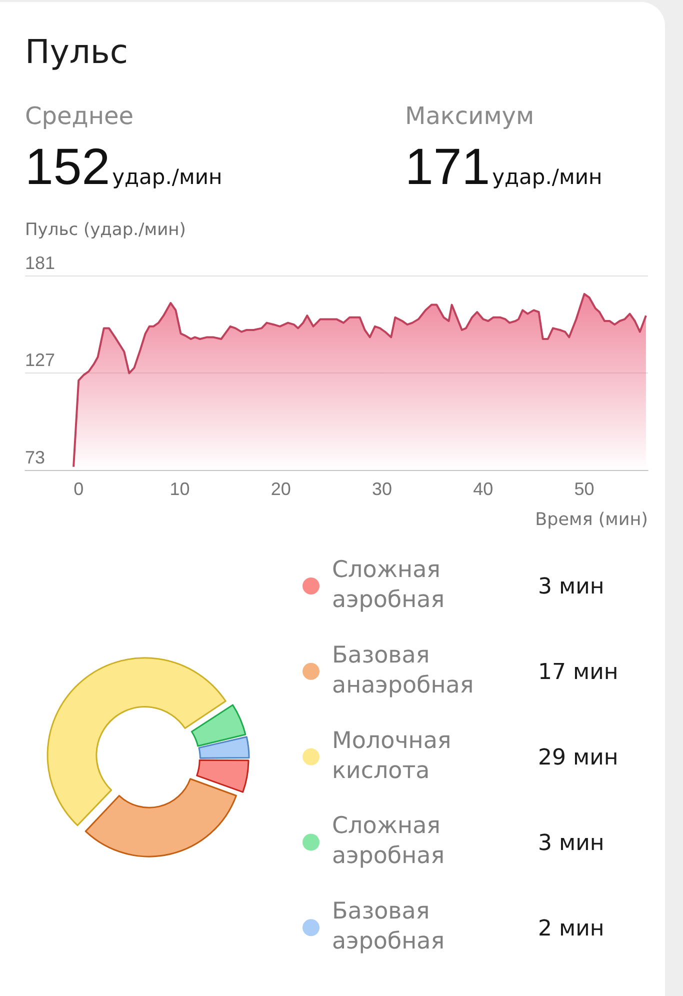 Image resolution: width=683 pixels, height=996 pixels. I want to click on x-axis-title: Время (мин), so click(591, 520).